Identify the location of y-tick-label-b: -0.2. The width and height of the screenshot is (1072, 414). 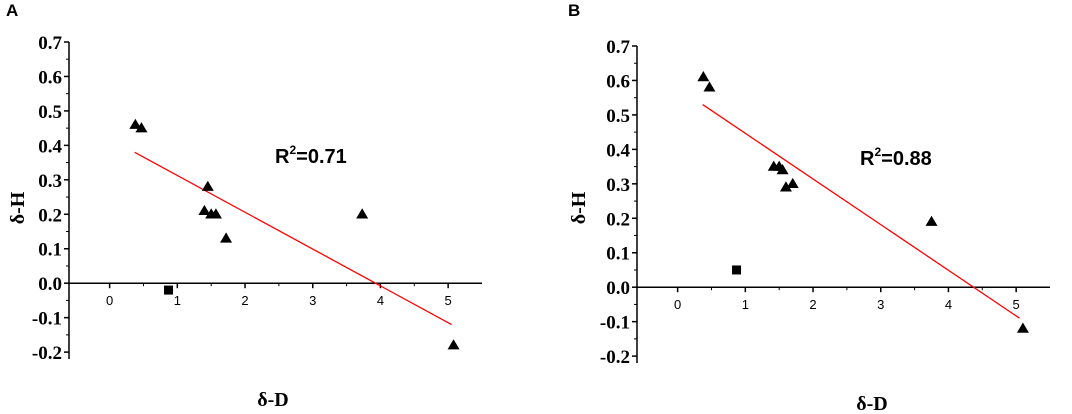
(615, 357).